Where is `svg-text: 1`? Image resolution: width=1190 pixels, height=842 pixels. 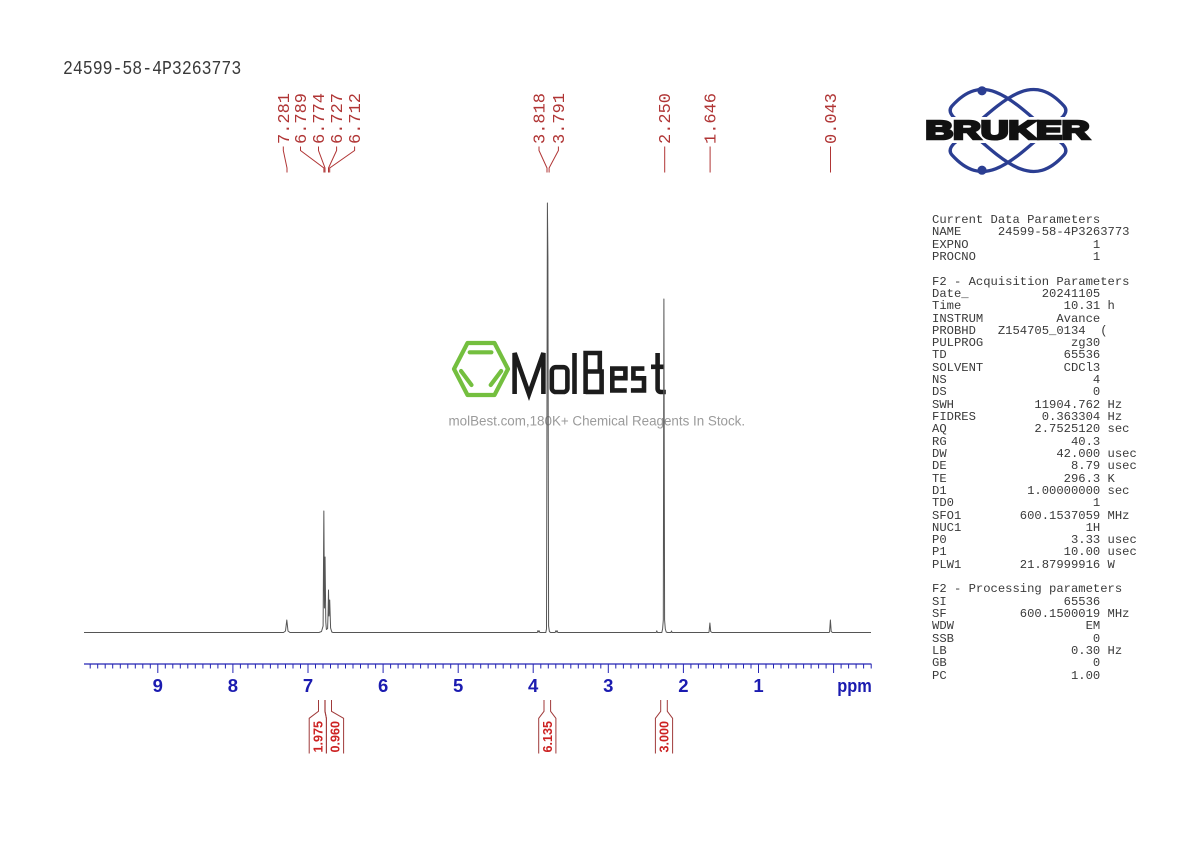
svg-text: 1 is located at coordinates (758, 685).